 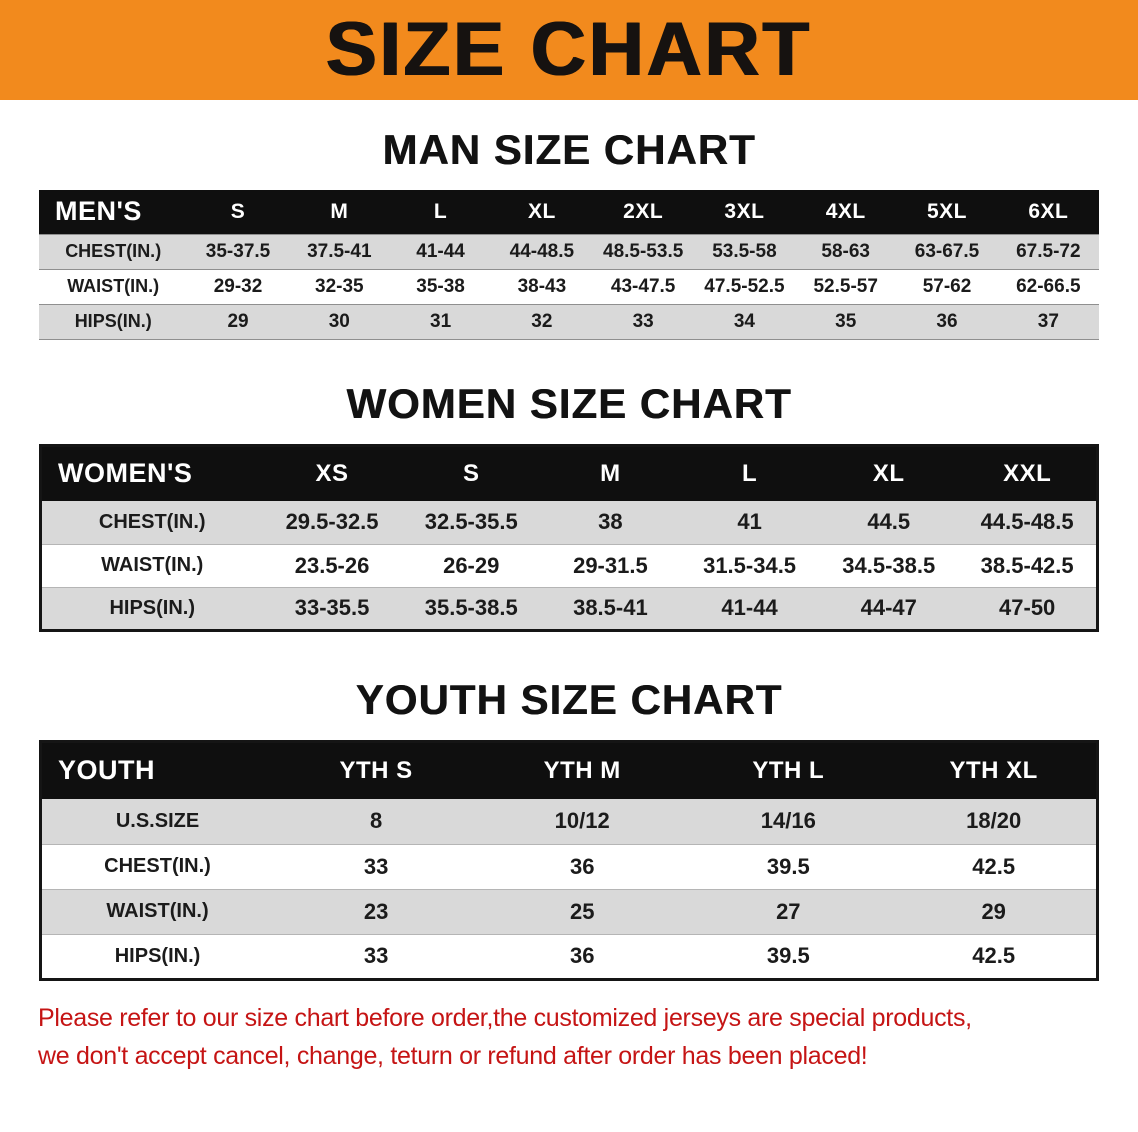 What do you see at coordinates (569, 403) in the screenshot?
I see `women-section-heading: WOMEN SIZE CHART` at bounding box center [569, 403].